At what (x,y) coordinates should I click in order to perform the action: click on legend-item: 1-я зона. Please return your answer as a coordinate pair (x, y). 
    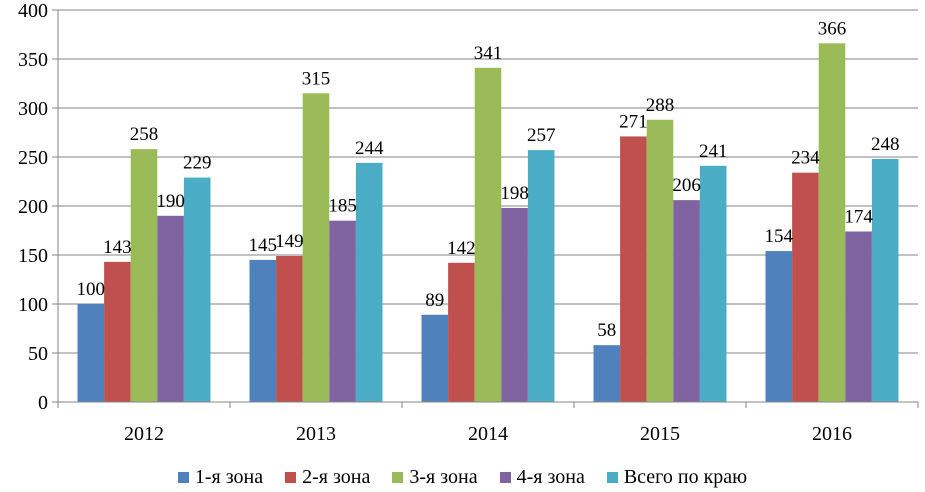
    Looking at the image, I should click on (220, 477).